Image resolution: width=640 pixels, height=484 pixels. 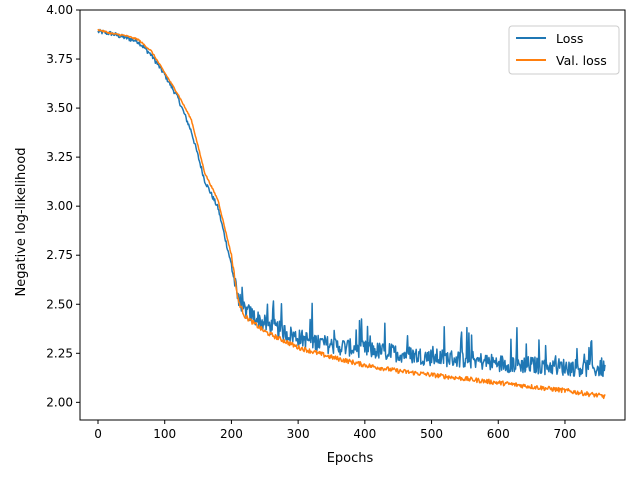 I want to click on x-axis-ticks: 0 100 200 300 400 500 600 700, so click(x=335, y=430).